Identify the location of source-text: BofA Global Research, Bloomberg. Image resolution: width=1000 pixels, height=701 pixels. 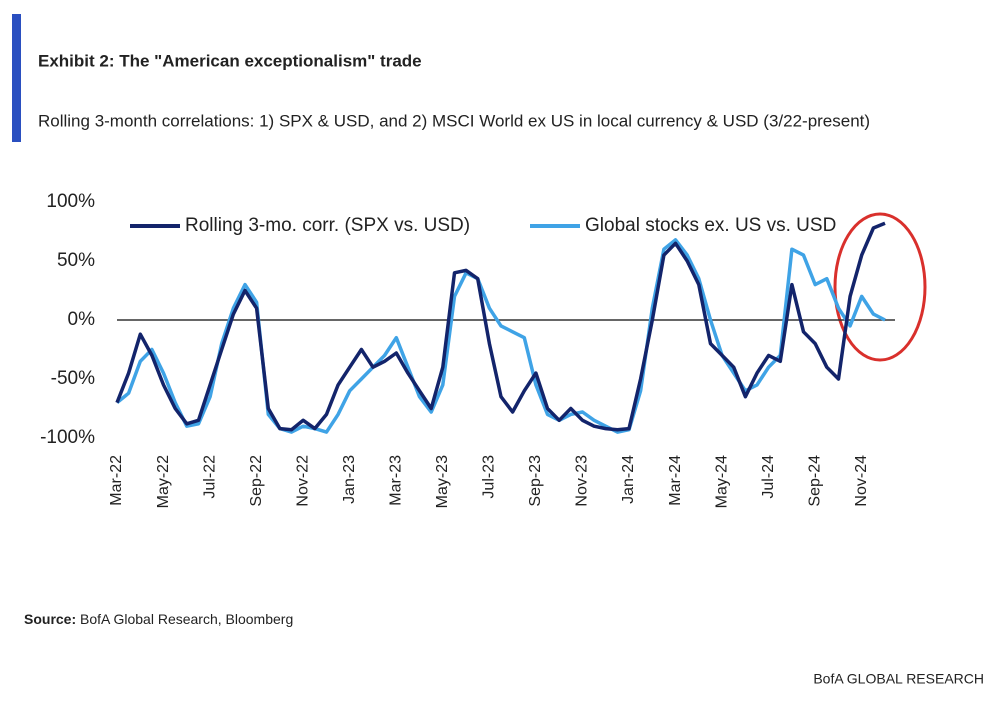
(186, 619).